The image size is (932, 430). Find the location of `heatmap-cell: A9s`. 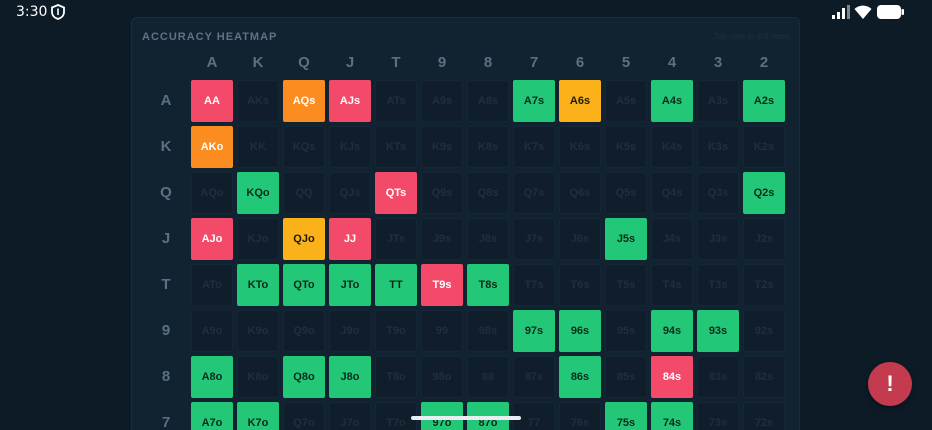

heatmap-cell: A9s is located at coordinates (442, 101).